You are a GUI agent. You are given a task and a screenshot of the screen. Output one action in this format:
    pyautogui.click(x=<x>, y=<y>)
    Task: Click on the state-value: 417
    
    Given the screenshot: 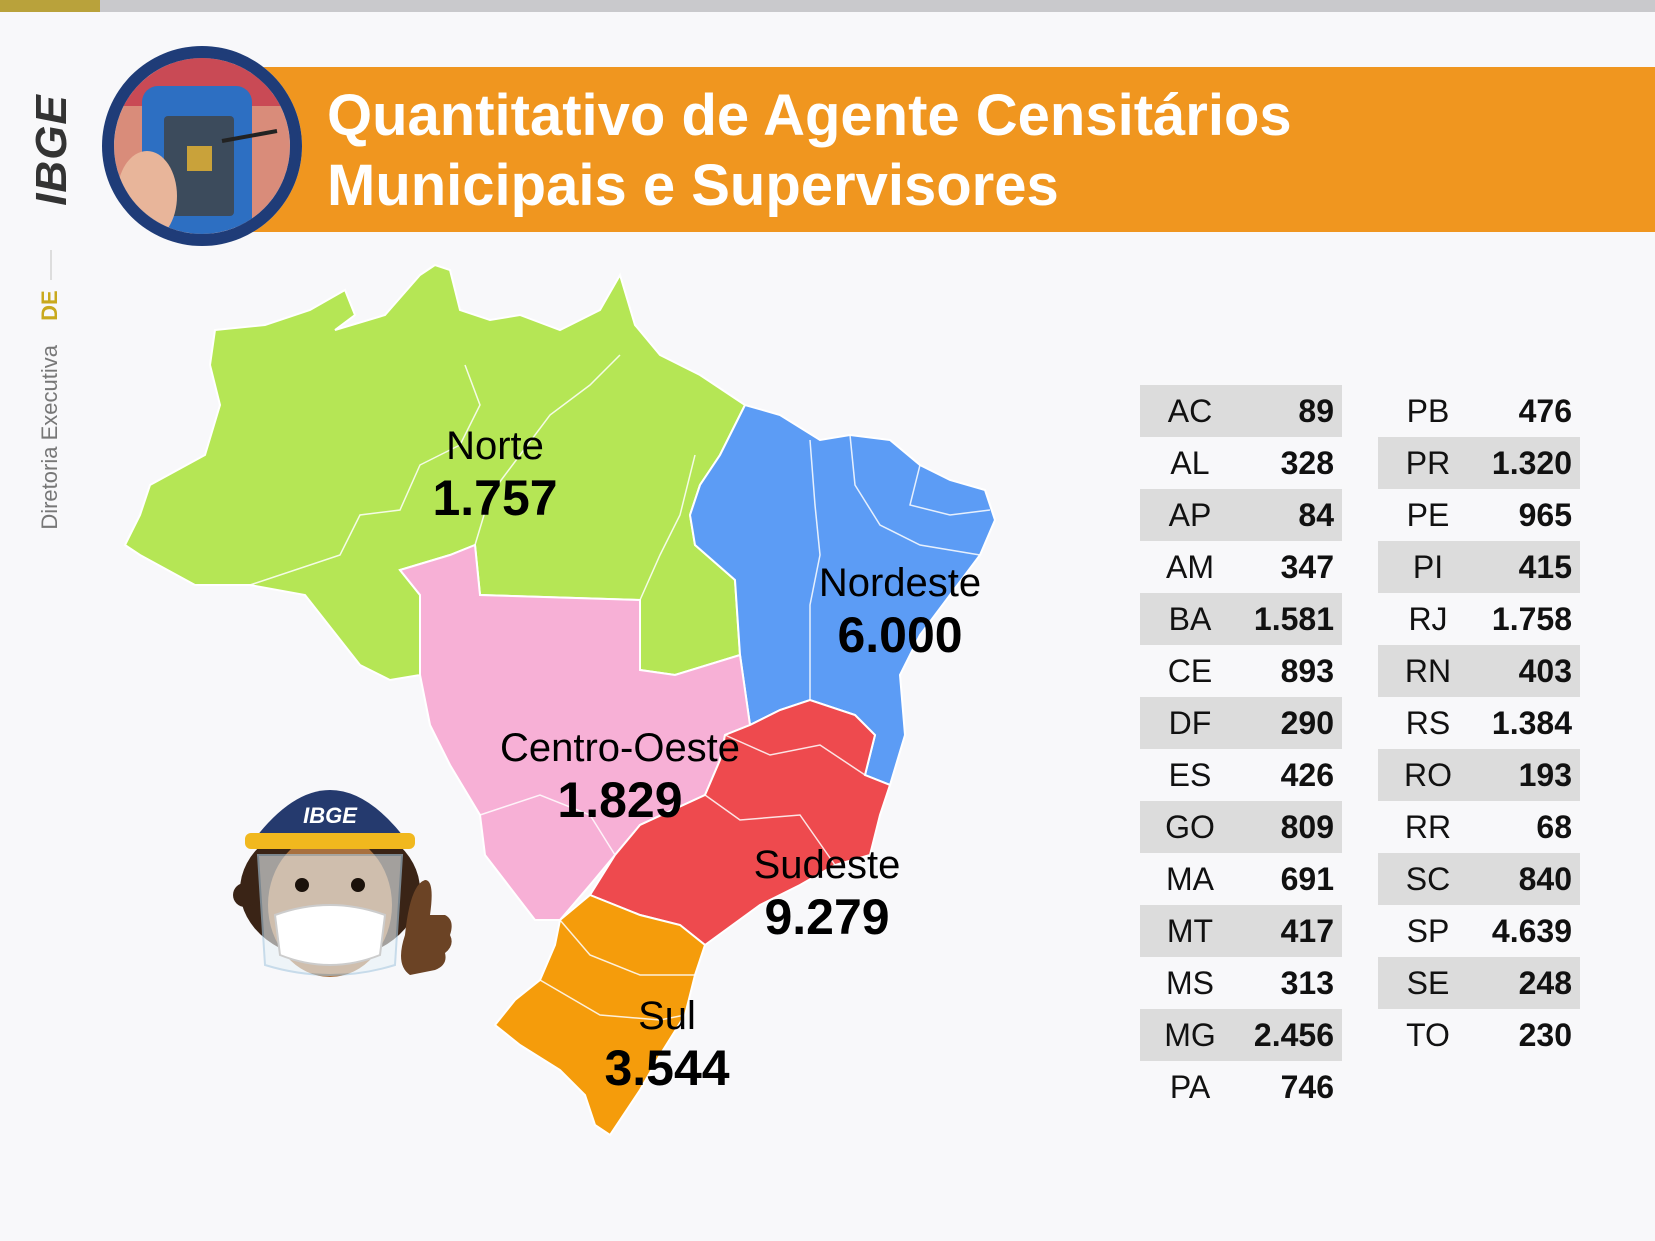 What is the action you would take?
    pyautogui.click(x=1307, y=930)
    